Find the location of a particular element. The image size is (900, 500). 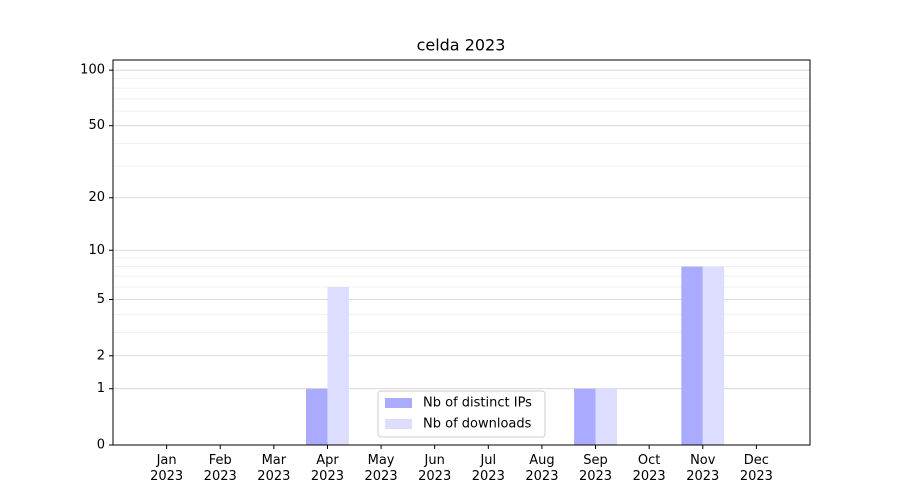

y-tick-label: 20 is located at coordinates (96, 197).